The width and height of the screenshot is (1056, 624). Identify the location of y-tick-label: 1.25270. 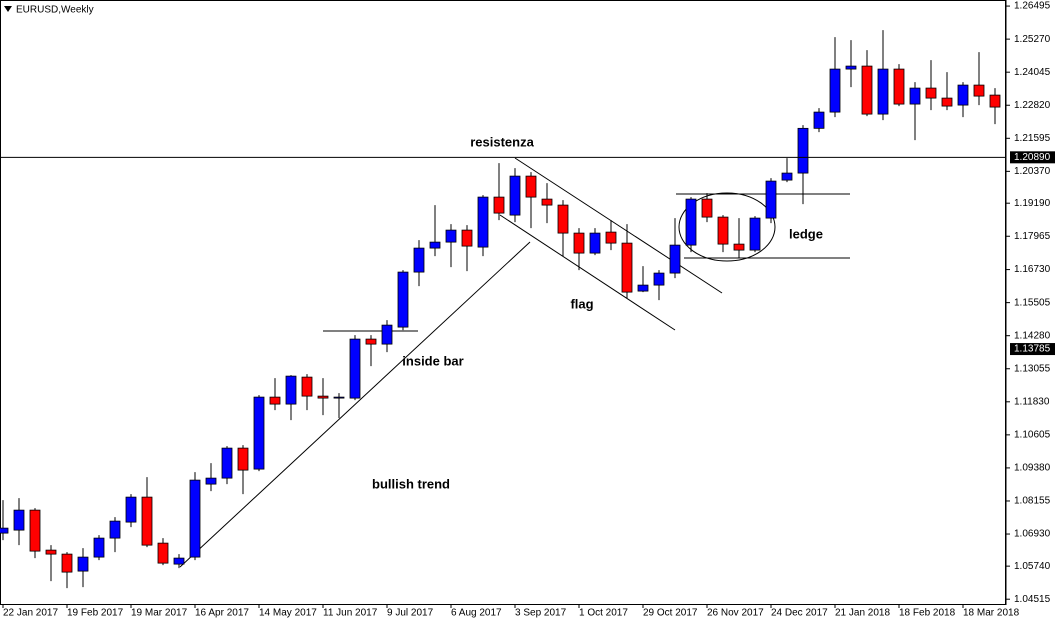
(1032, 39).